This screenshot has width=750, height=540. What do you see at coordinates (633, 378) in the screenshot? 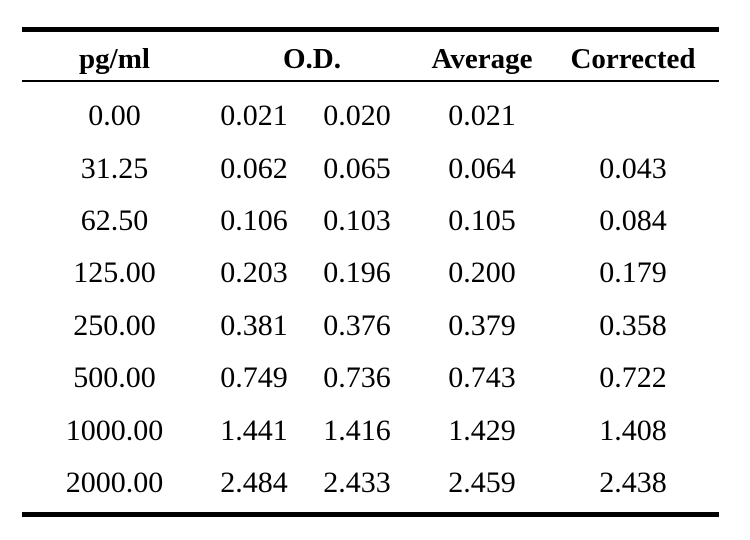
I see `cell-corrected: 0.722` at bounding box center [633, 378].